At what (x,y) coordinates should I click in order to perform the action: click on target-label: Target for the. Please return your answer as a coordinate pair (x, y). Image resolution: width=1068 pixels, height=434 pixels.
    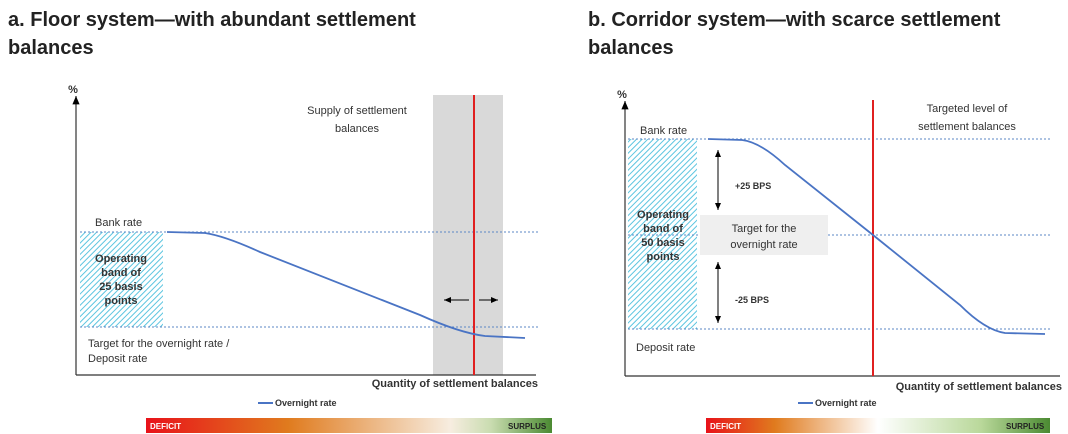
    Looking at the image, I should click on (764, 229).